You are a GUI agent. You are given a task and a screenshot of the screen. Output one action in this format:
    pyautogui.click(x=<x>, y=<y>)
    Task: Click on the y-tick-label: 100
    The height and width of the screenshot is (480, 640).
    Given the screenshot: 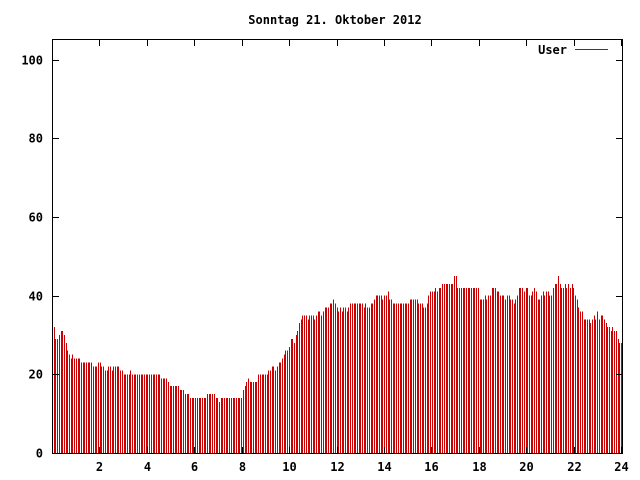 What is the action you would take?
    pyautogui.click(x=32, y=61)
    